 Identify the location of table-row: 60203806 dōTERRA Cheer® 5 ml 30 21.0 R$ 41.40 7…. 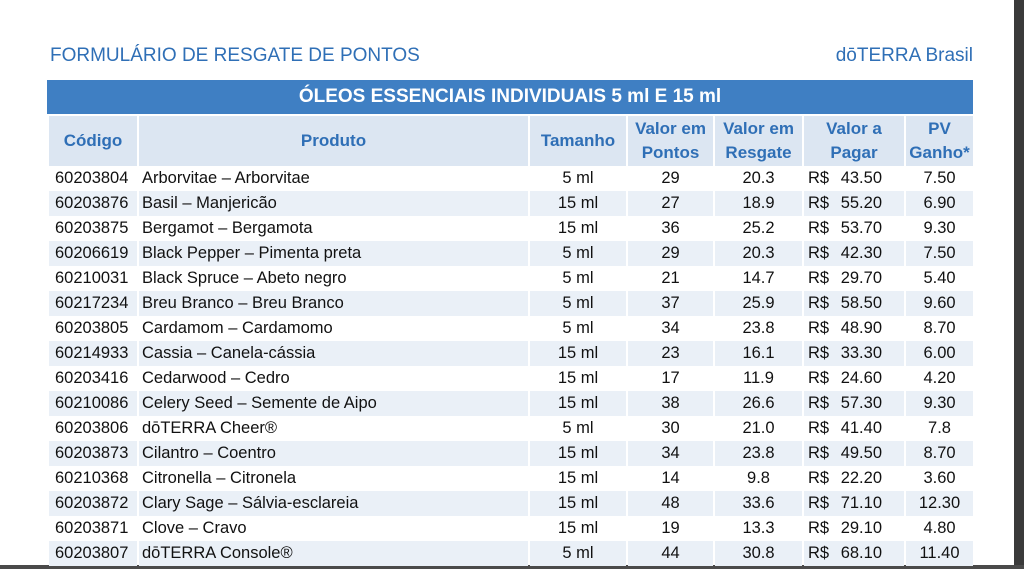
(511, 428).